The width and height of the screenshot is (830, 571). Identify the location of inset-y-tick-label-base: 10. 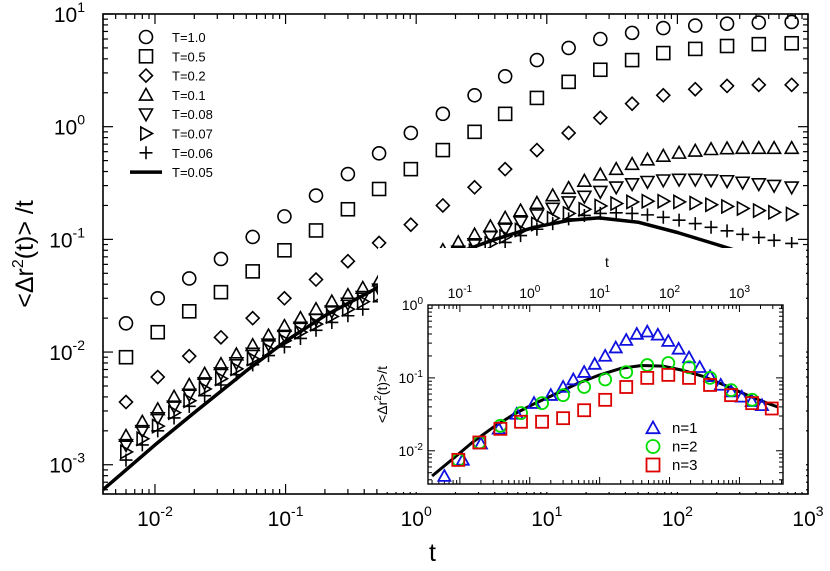
(407, 378).